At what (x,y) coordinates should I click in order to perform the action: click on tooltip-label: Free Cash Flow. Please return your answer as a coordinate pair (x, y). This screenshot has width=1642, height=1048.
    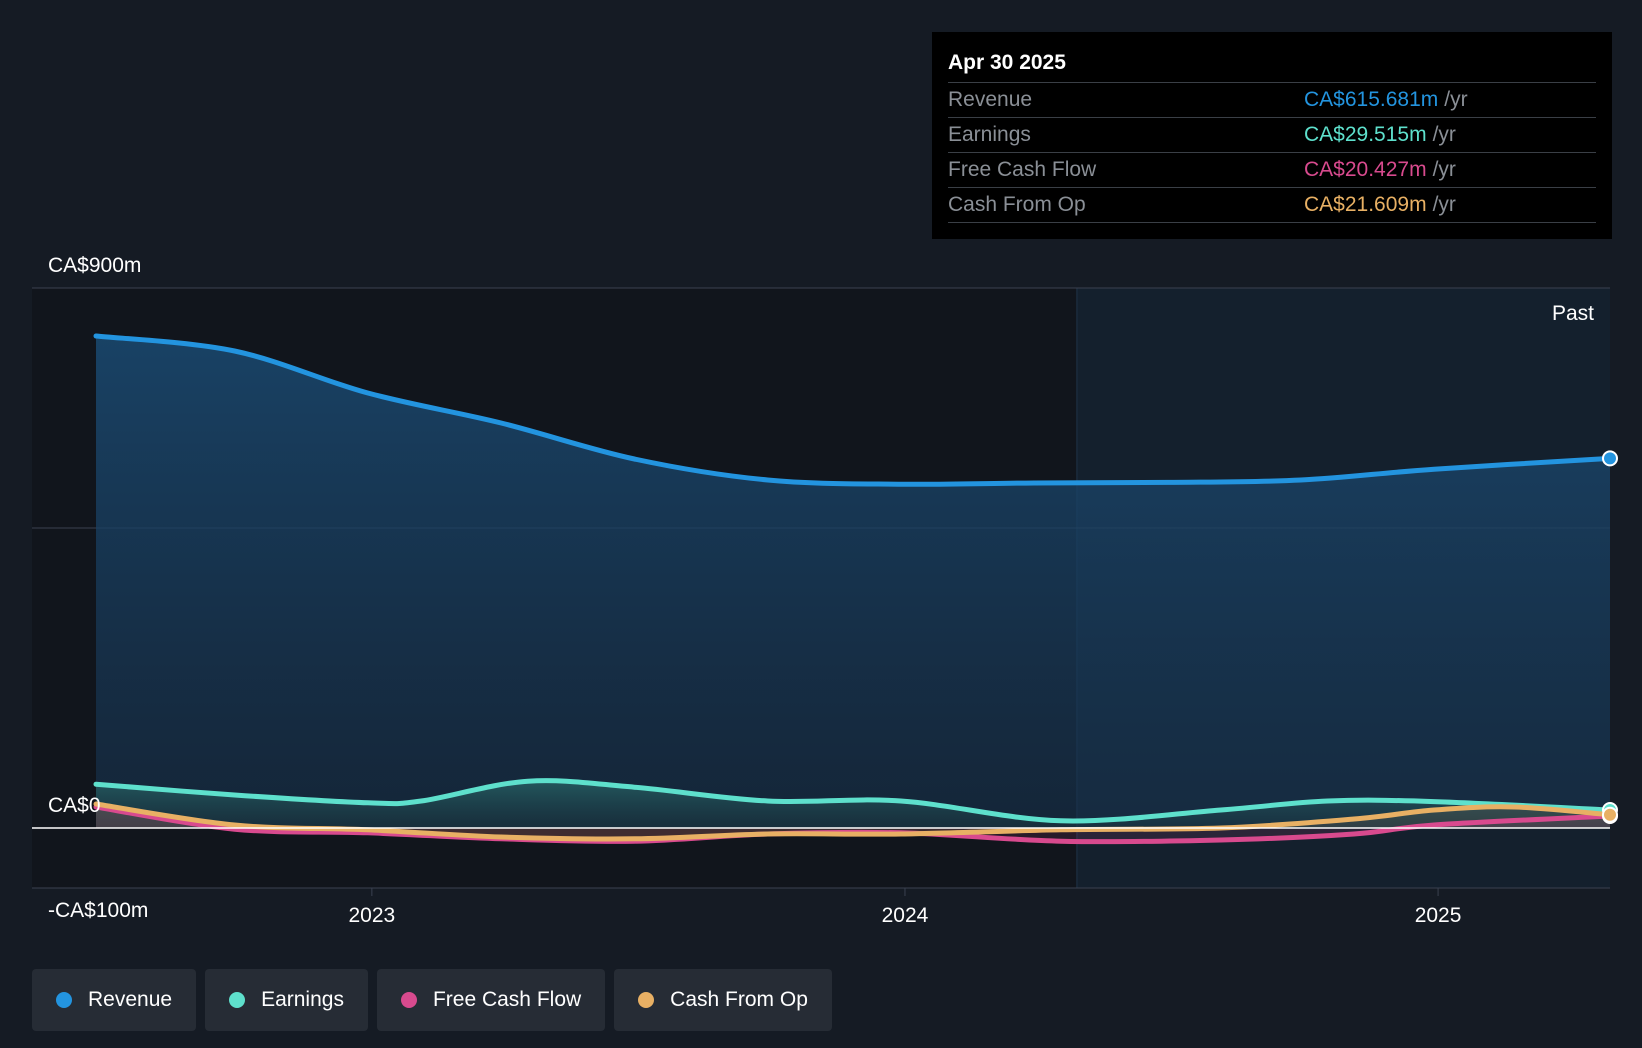
    Looking at the image, I should click on (1022, 169).